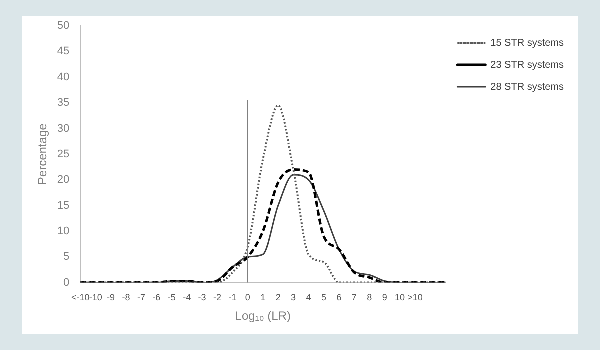 The image size is (600, 350). What do you see at coordinates (309, 297) in the screenshot?
I see `x-tick-label: 4` at bounding box center [309, 297].